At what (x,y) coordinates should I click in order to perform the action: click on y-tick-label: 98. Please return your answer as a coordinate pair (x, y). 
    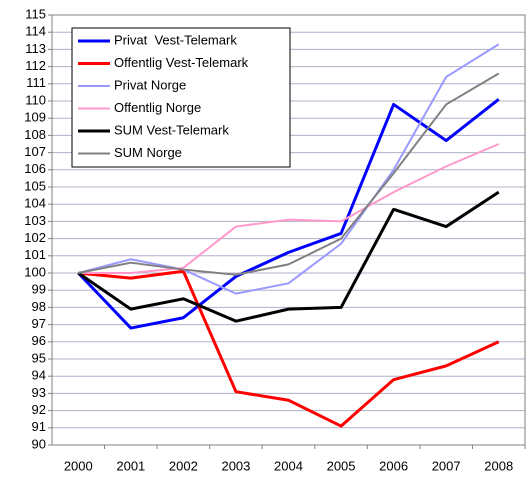
    Looking at the image, I should click on (39, 306).